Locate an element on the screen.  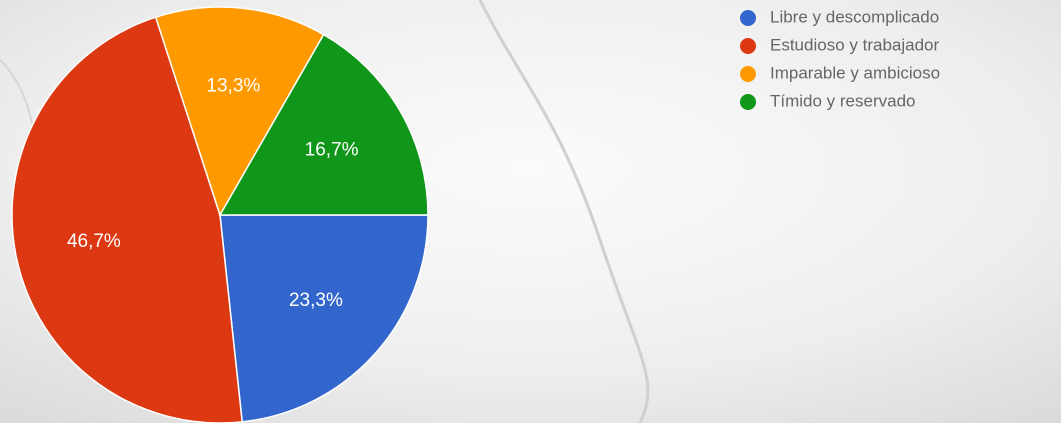
legend-label: Tímido y reservado is located at coordinates (843, 100).